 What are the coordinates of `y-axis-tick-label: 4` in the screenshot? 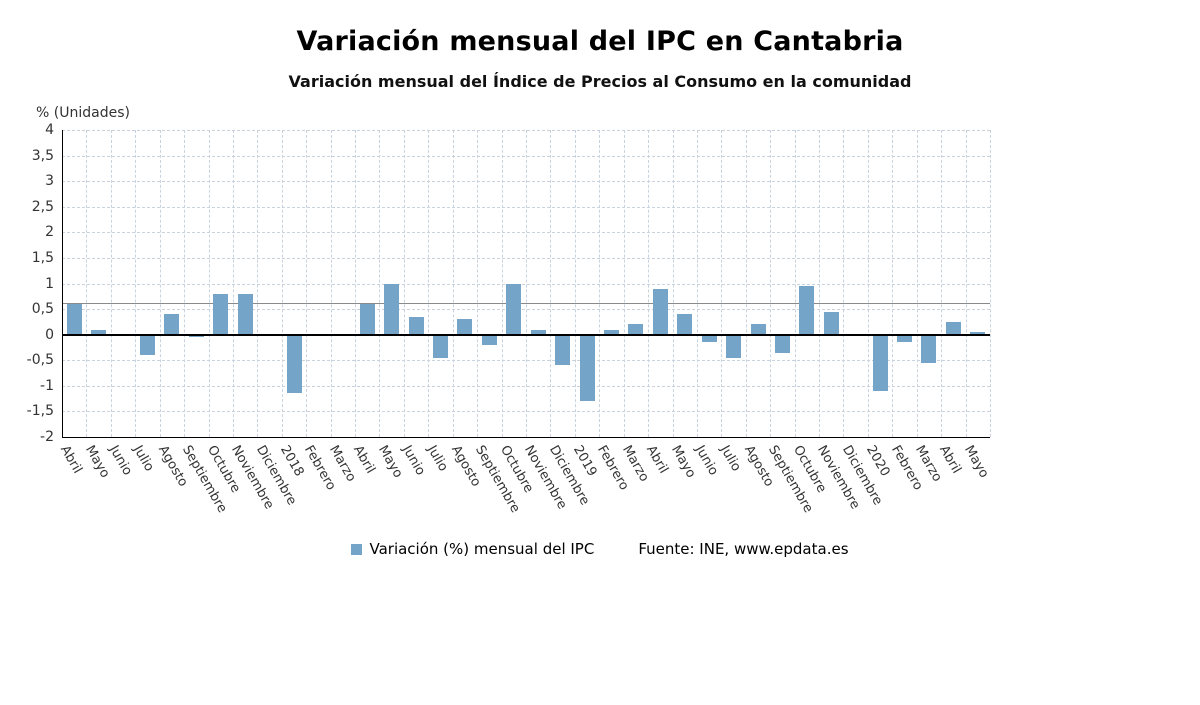 It's located at (49, 130).